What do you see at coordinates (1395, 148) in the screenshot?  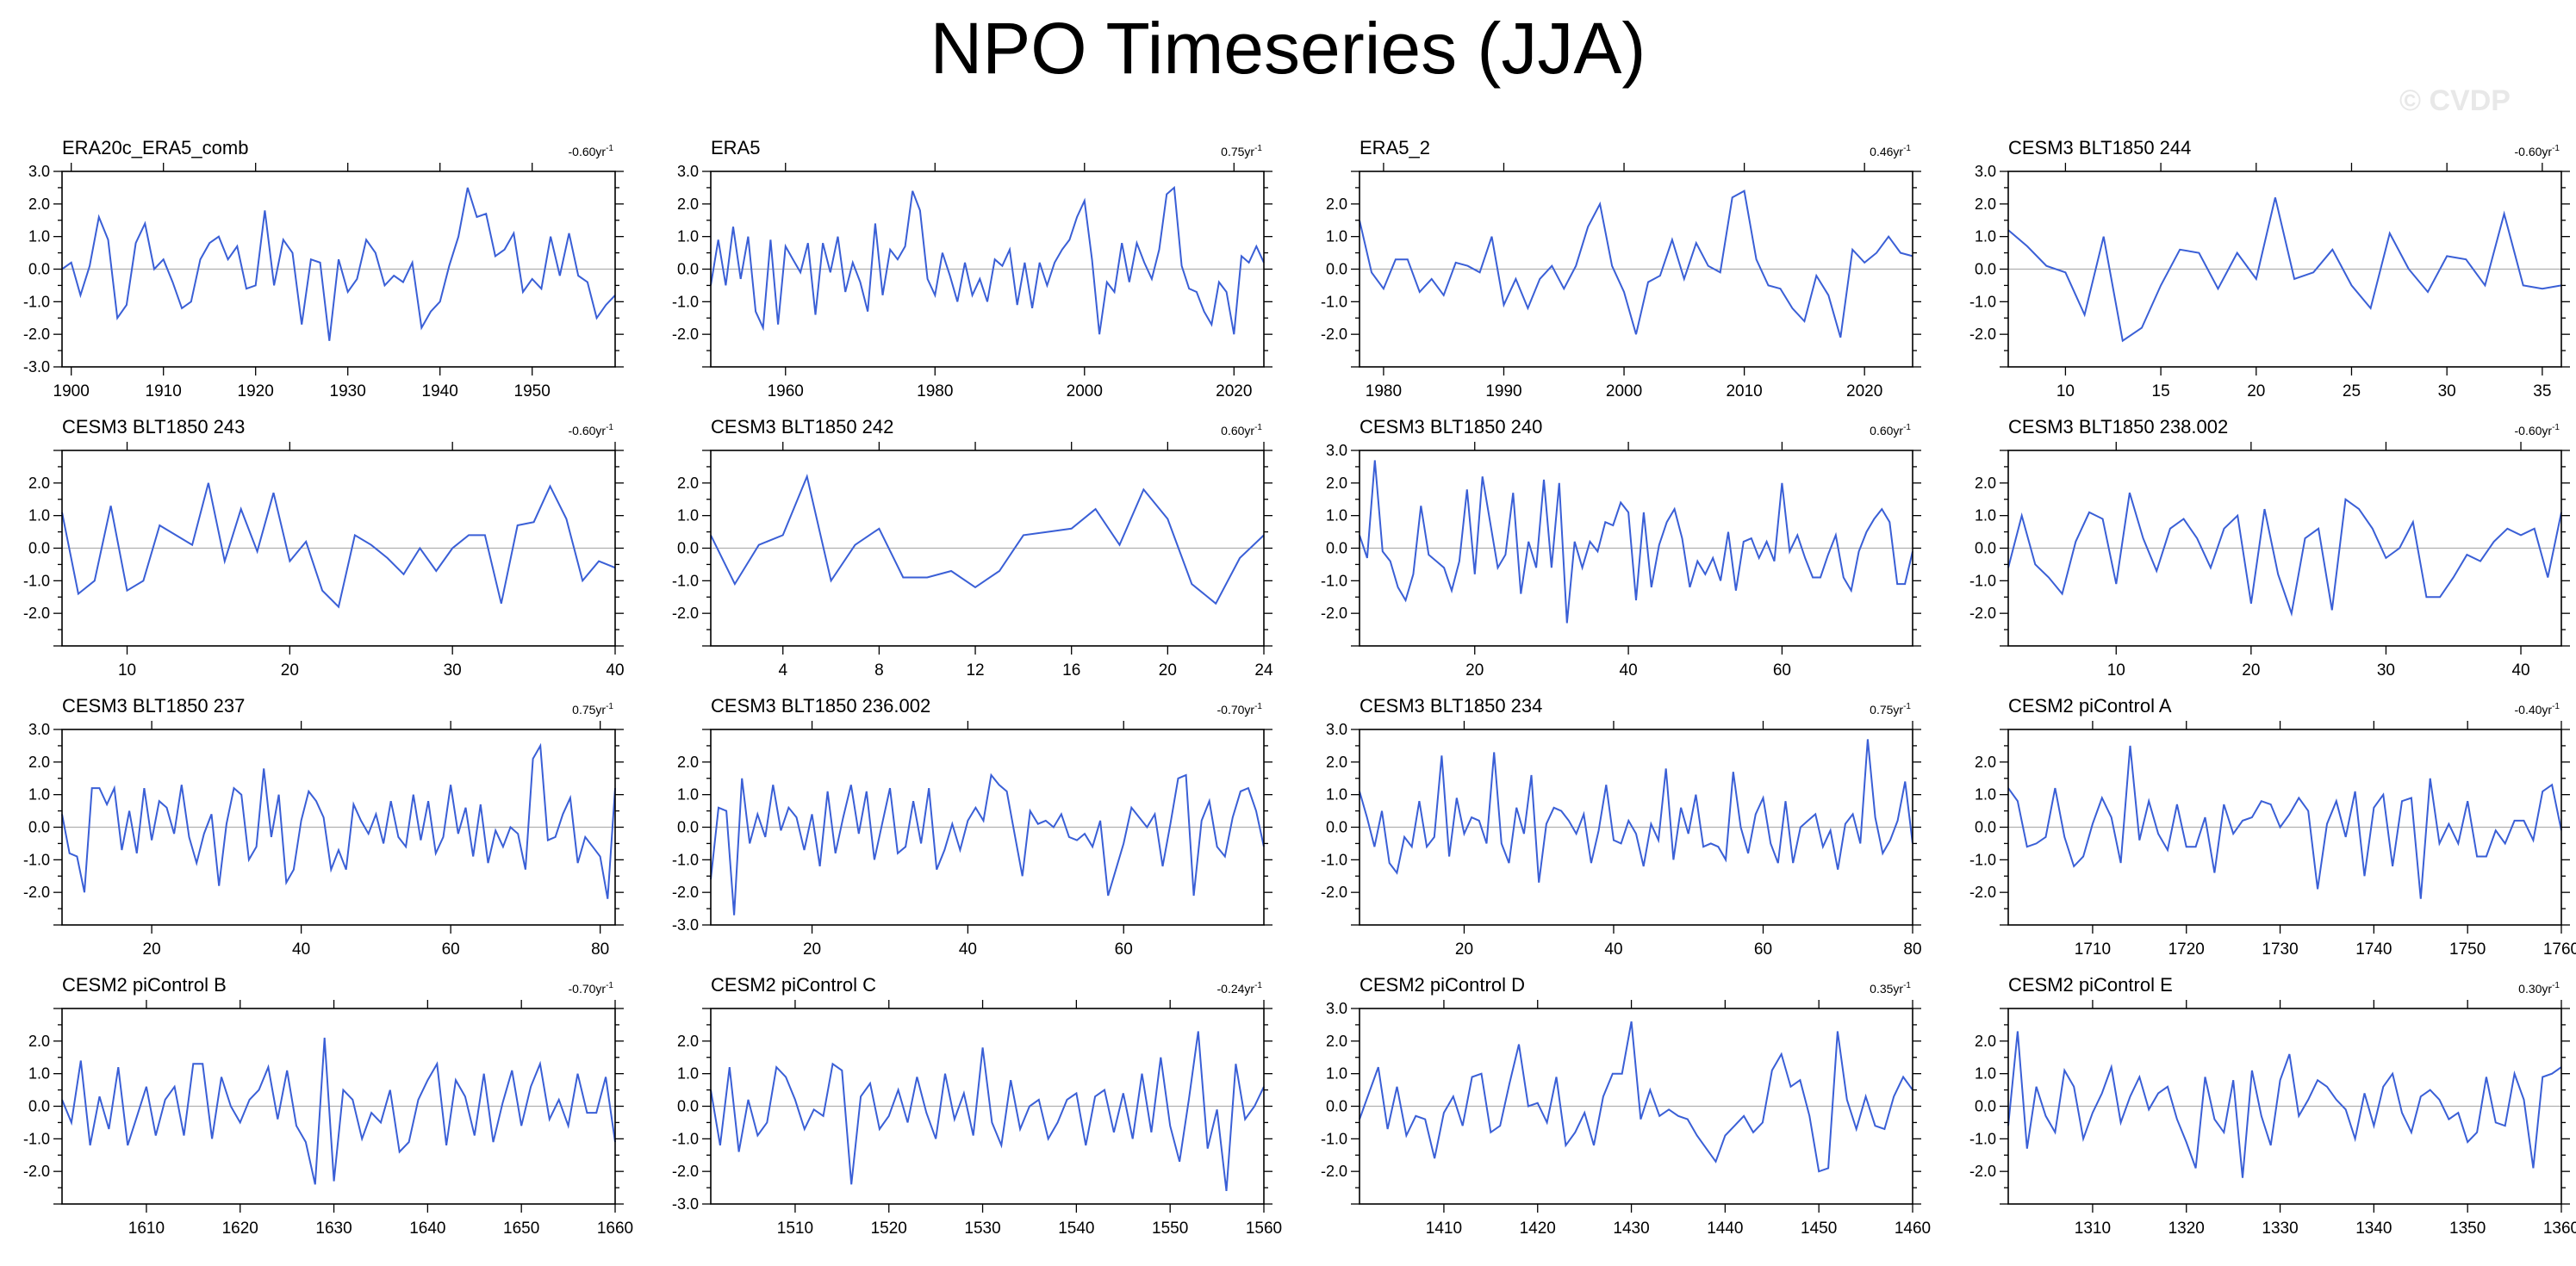 I see `panel-title: ERA5_2` at bounding box center [1395, 148].